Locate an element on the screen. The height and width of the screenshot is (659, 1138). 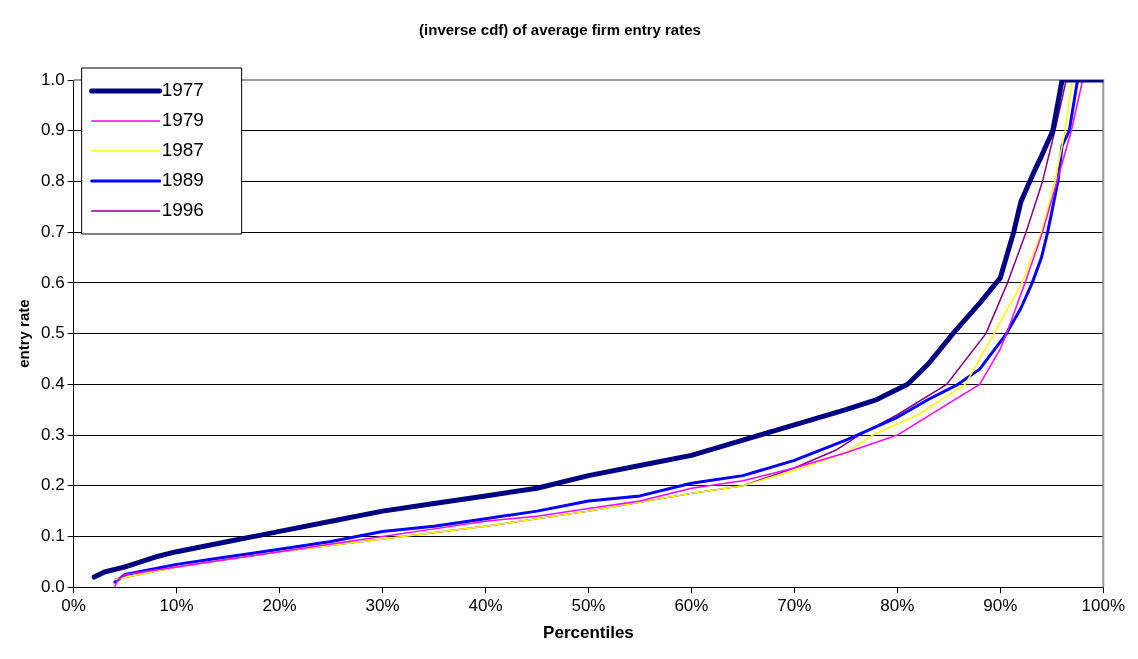
y-tick-label: 1.0 is located at coordinates (52, 79).